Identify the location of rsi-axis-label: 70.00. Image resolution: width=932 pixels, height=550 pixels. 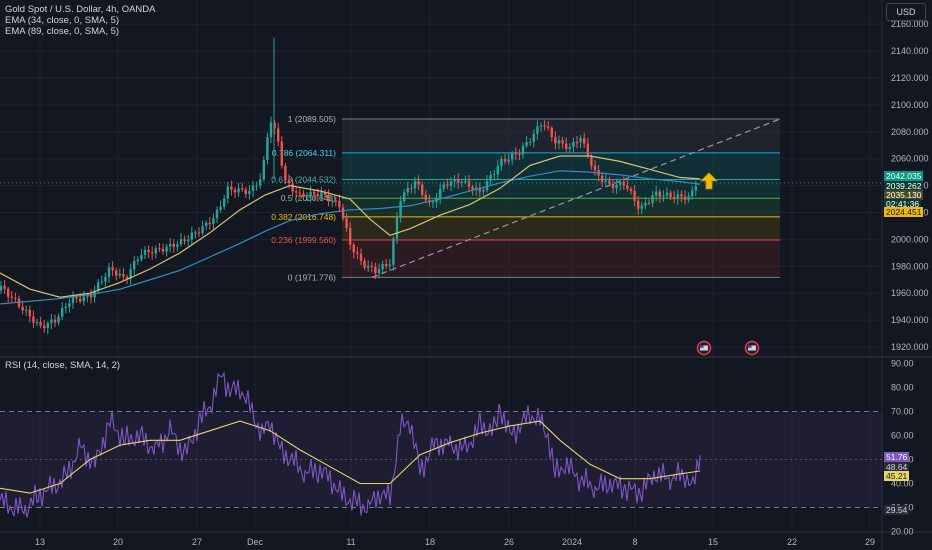
(902, 412).